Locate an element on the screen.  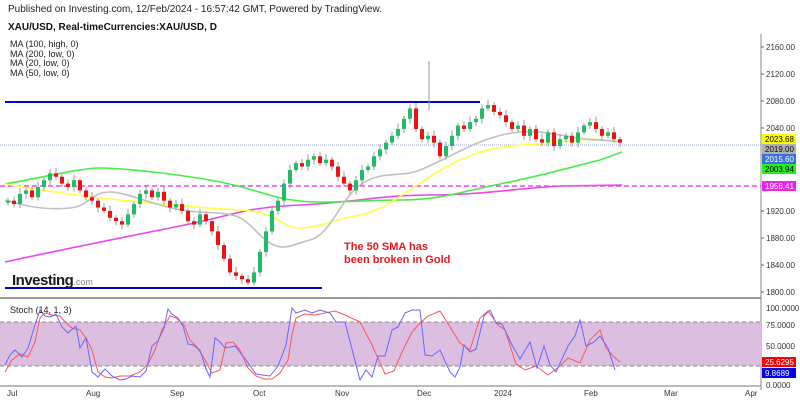
svg-text: 1840.00 is located at coordinates (780, 265).